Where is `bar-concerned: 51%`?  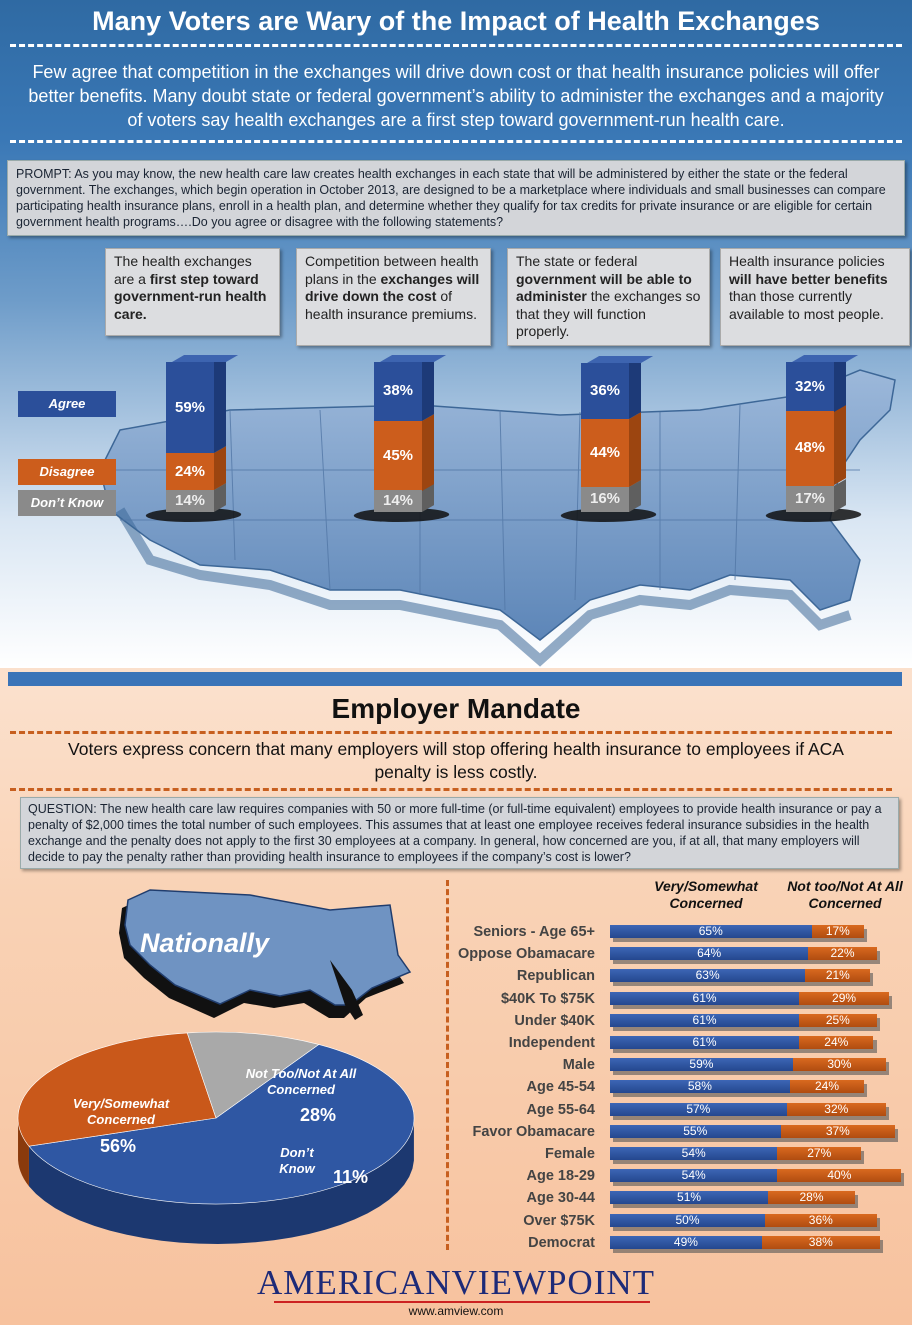 bar-concerned: 51% is located at coordinates (689, 1198).